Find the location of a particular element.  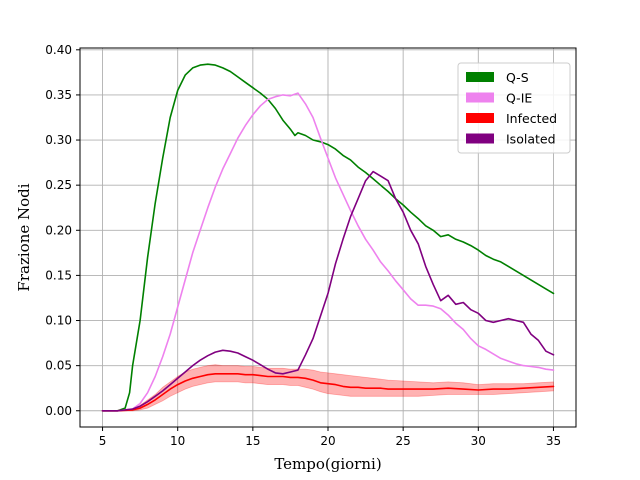

x-tick-label: 5 is located at coordinates (103, 441).